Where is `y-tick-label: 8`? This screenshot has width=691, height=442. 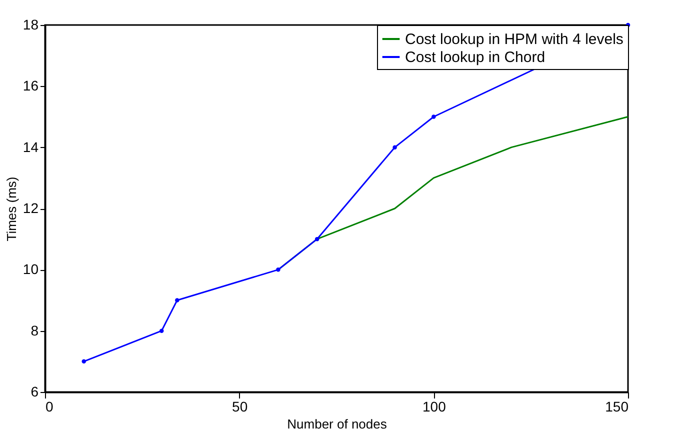
y-tick-label: 8 is located at coordinates (34, 330).